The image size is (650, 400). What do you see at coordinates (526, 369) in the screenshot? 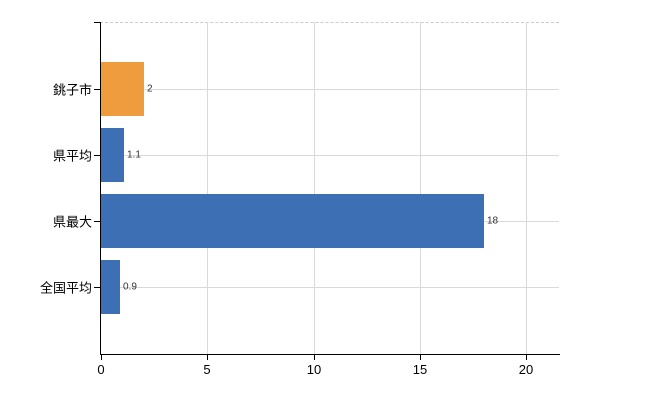
I see `x-tick-label: 20` at bounding box center [526, 369].